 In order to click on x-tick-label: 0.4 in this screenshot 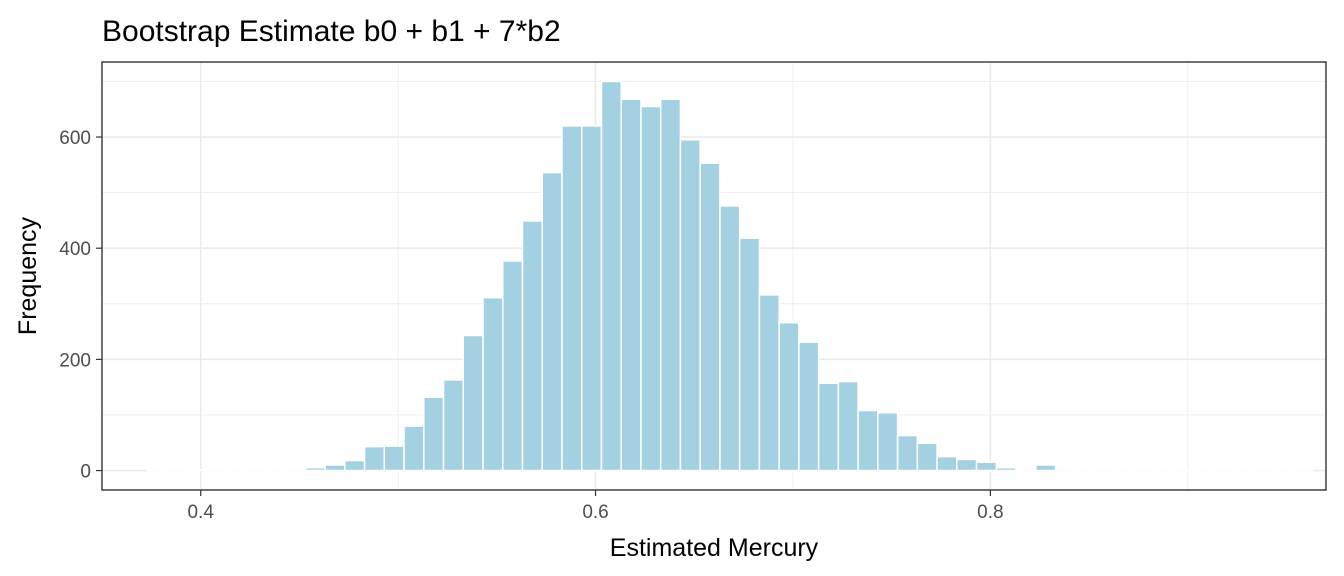, I will do `click(200, 512)`.